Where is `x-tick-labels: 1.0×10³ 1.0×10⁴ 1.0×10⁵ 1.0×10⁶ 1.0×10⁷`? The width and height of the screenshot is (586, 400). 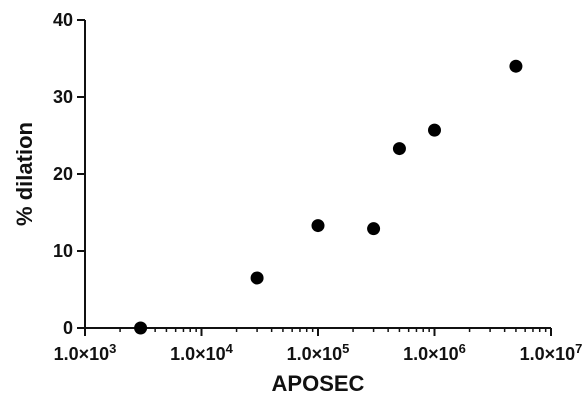
x-tick-labels: 1.0×10³ 1.0×10⁴ 1.0×10⁵ 1.0×10⁶ 1.0×10⁷ is located at coordinates (318, 352).